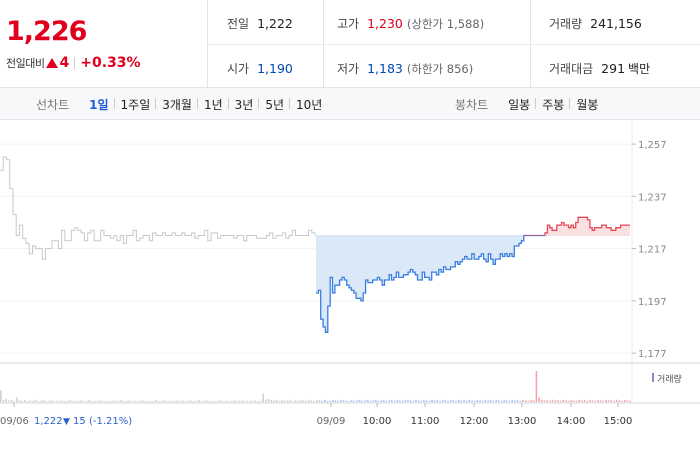 This screenshot has height=450, width=700. I want to click on tab-daily-candle: 일봉, so click(519, 104).